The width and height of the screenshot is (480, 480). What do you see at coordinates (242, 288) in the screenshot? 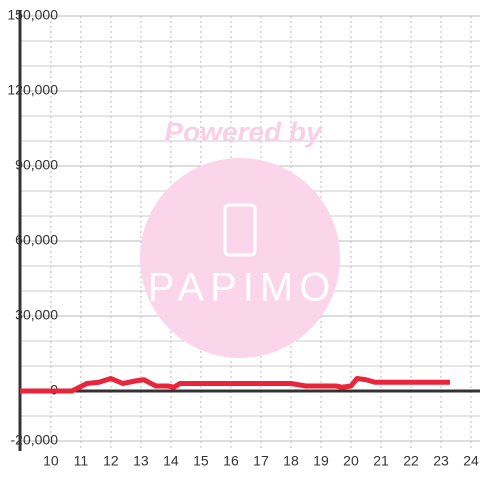
I see `watermark-logo: PAPIMO` at bounding box center [242, 288].